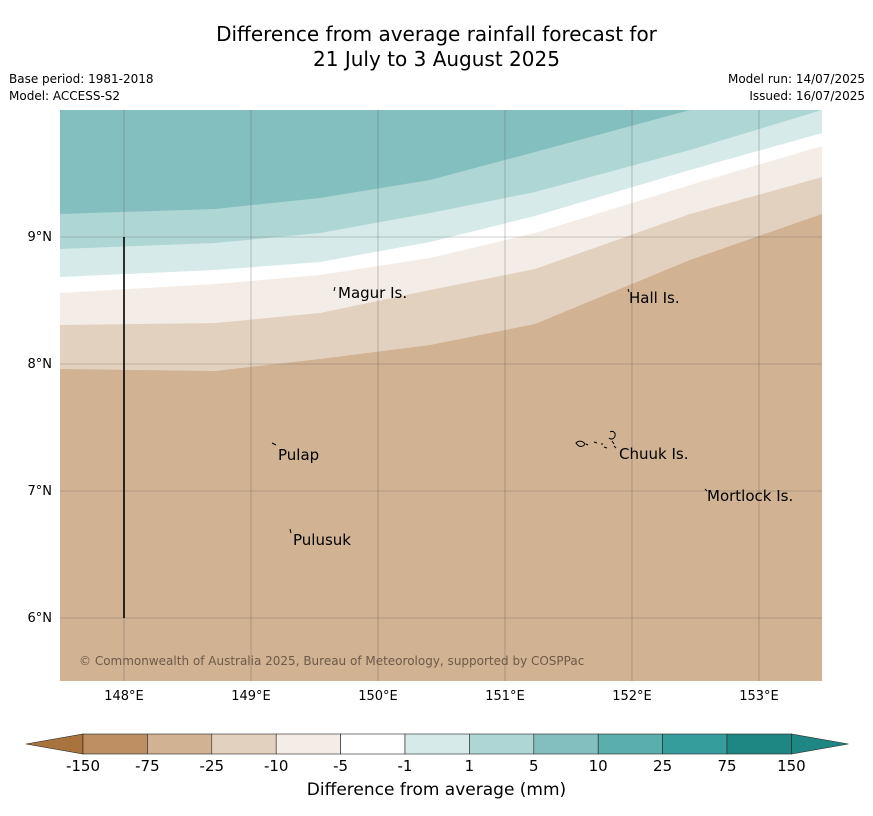  I want to click on issued-date: Issued: 16/07/2025, so click(807, 96).